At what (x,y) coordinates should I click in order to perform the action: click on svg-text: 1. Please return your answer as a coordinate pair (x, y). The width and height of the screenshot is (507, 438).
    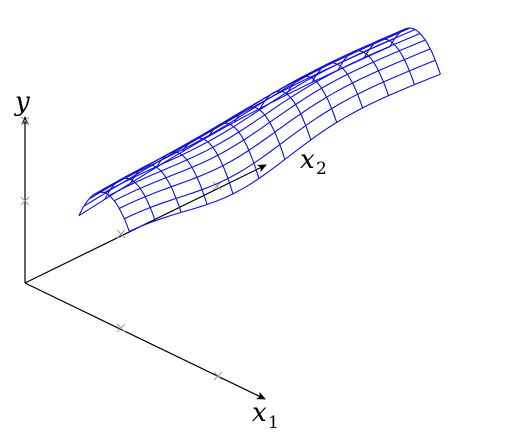
    Looking at the image, I should click on (273, 423).